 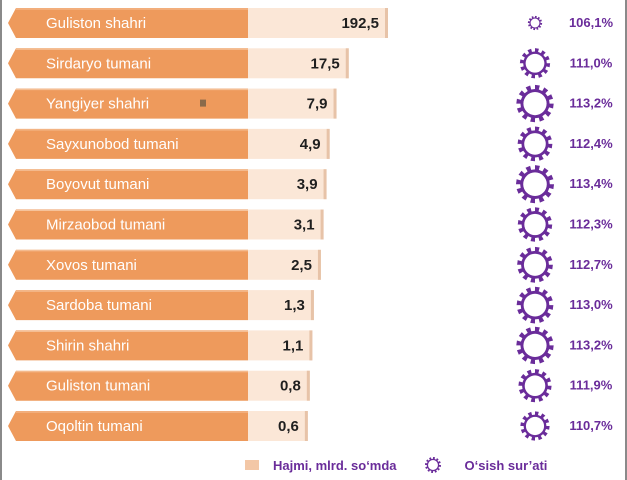 I want to click on growth-gear-5-hole, so click(x=535, y=224).